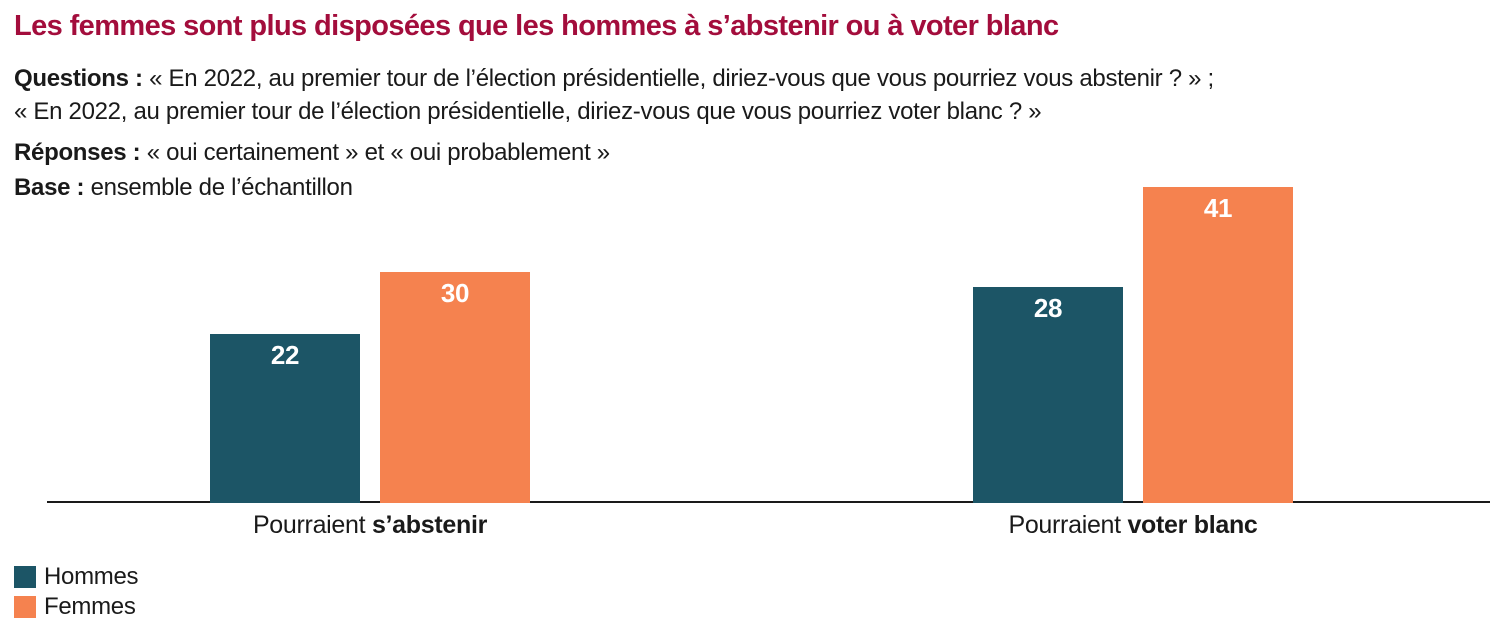 Image resolution: width=1499 pixels, height=633 pixels. Describe the element at coordinates (1218, 208) in the screenshot. I see `bar-value-label: 41` at that location.